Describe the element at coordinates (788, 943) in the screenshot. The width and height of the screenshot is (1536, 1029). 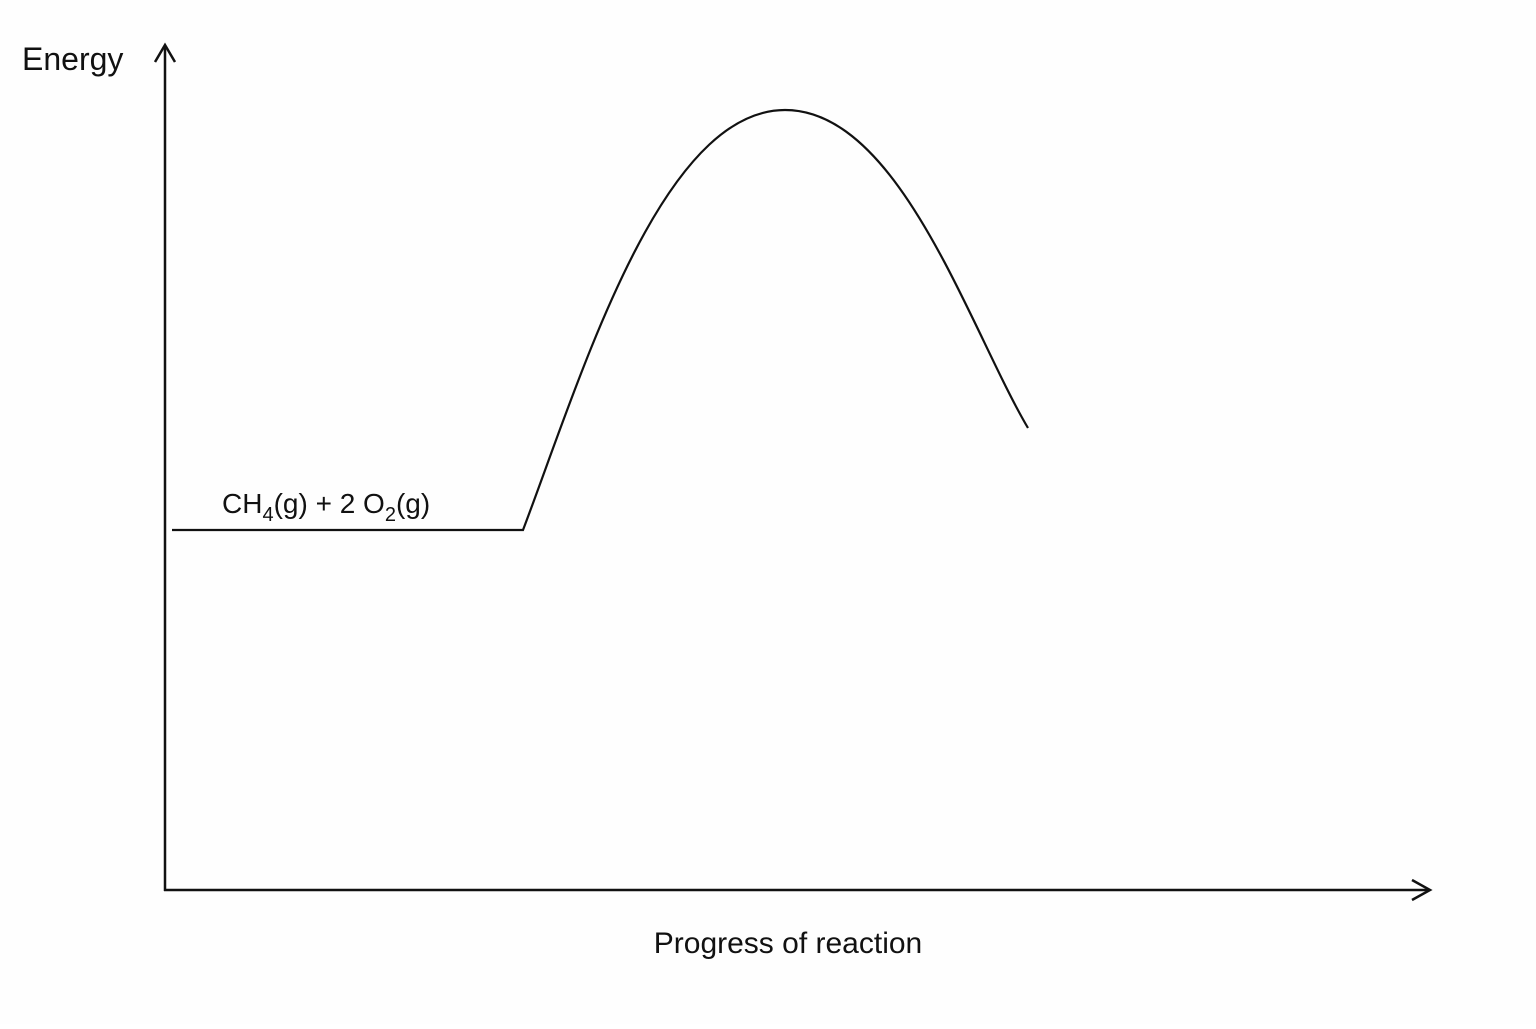
I see `x-axis-label: Progress of reaction` at that location.